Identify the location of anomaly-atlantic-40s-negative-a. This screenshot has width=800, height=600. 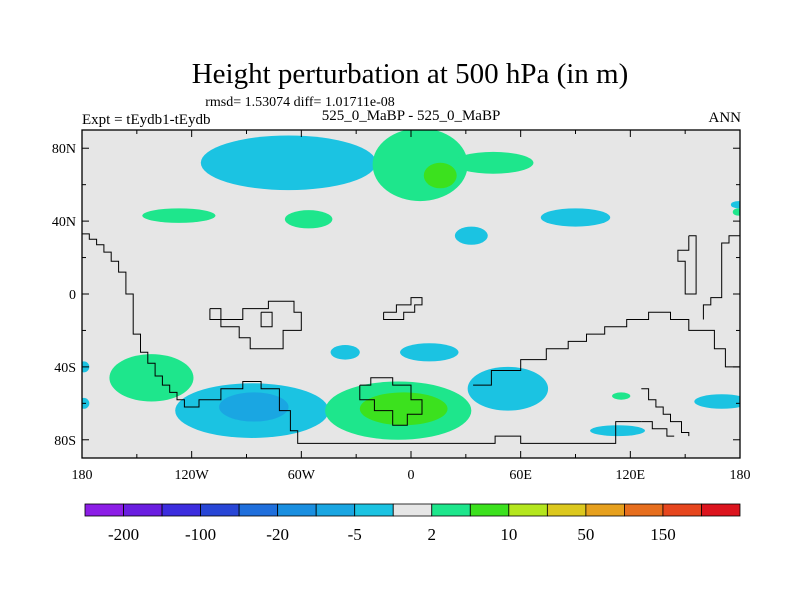
(345, 352).